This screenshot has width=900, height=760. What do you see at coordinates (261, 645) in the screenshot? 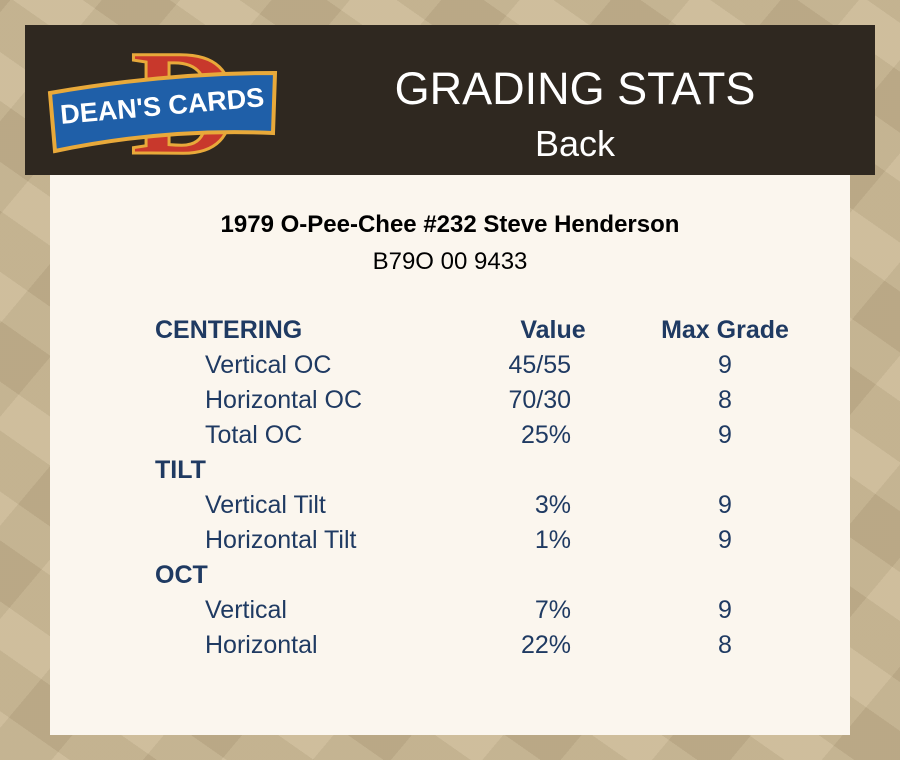
I see `row-label: Horizontal` at bounding box center [261, 645].